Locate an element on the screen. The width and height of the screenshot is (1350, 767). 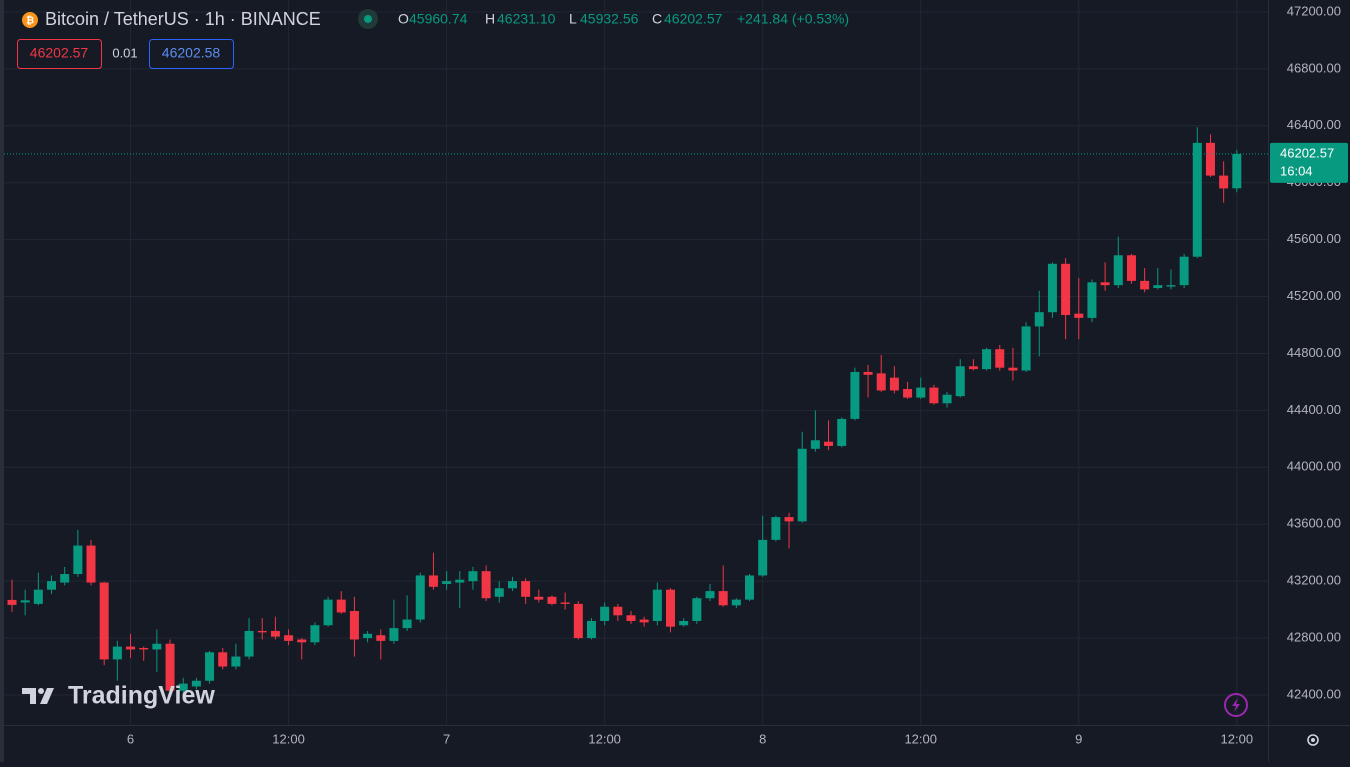
legend-key: C is located at coordinates (657, 19).